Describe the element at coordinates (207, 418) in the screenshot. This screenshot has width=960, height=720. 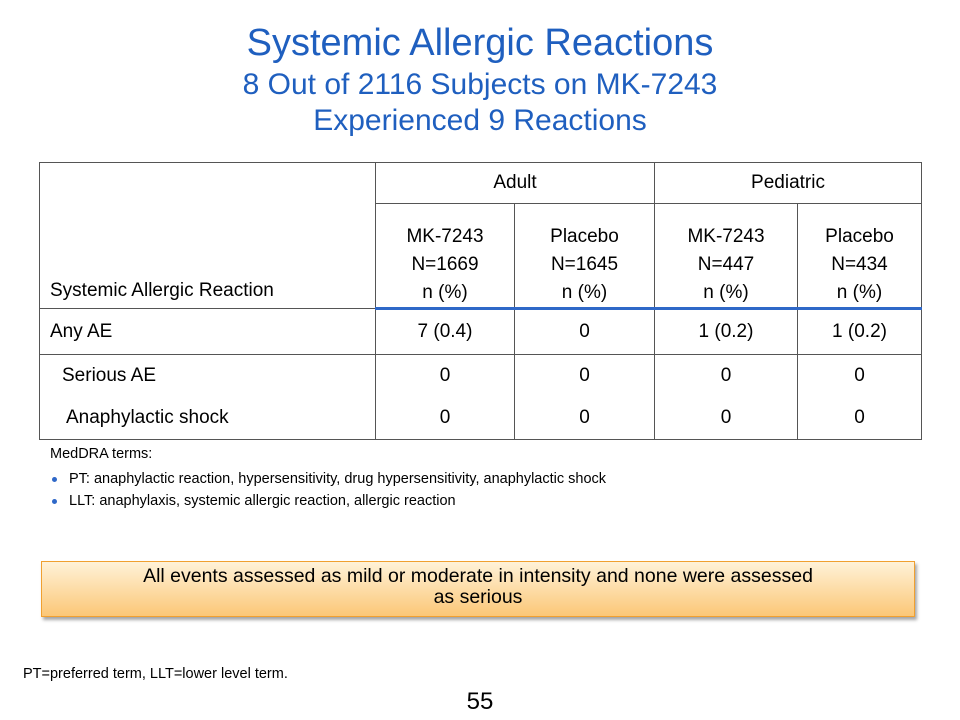
I see `row-label: Anaphylactic shock` at that location.